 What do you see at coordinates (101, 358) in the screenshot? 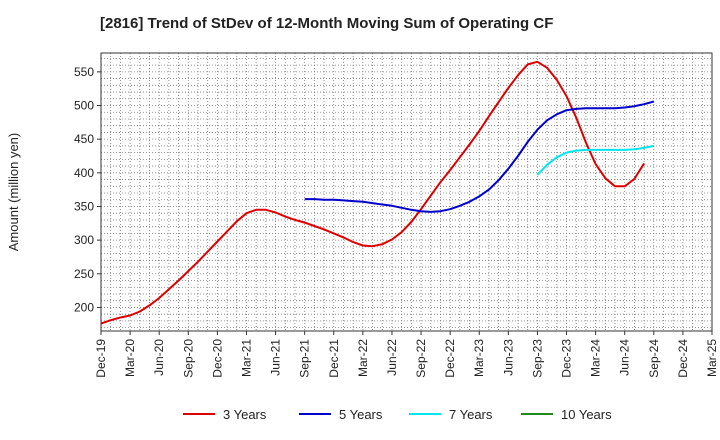
I see `x-tick-label: Dec-19` at bounding box center [101, 358].